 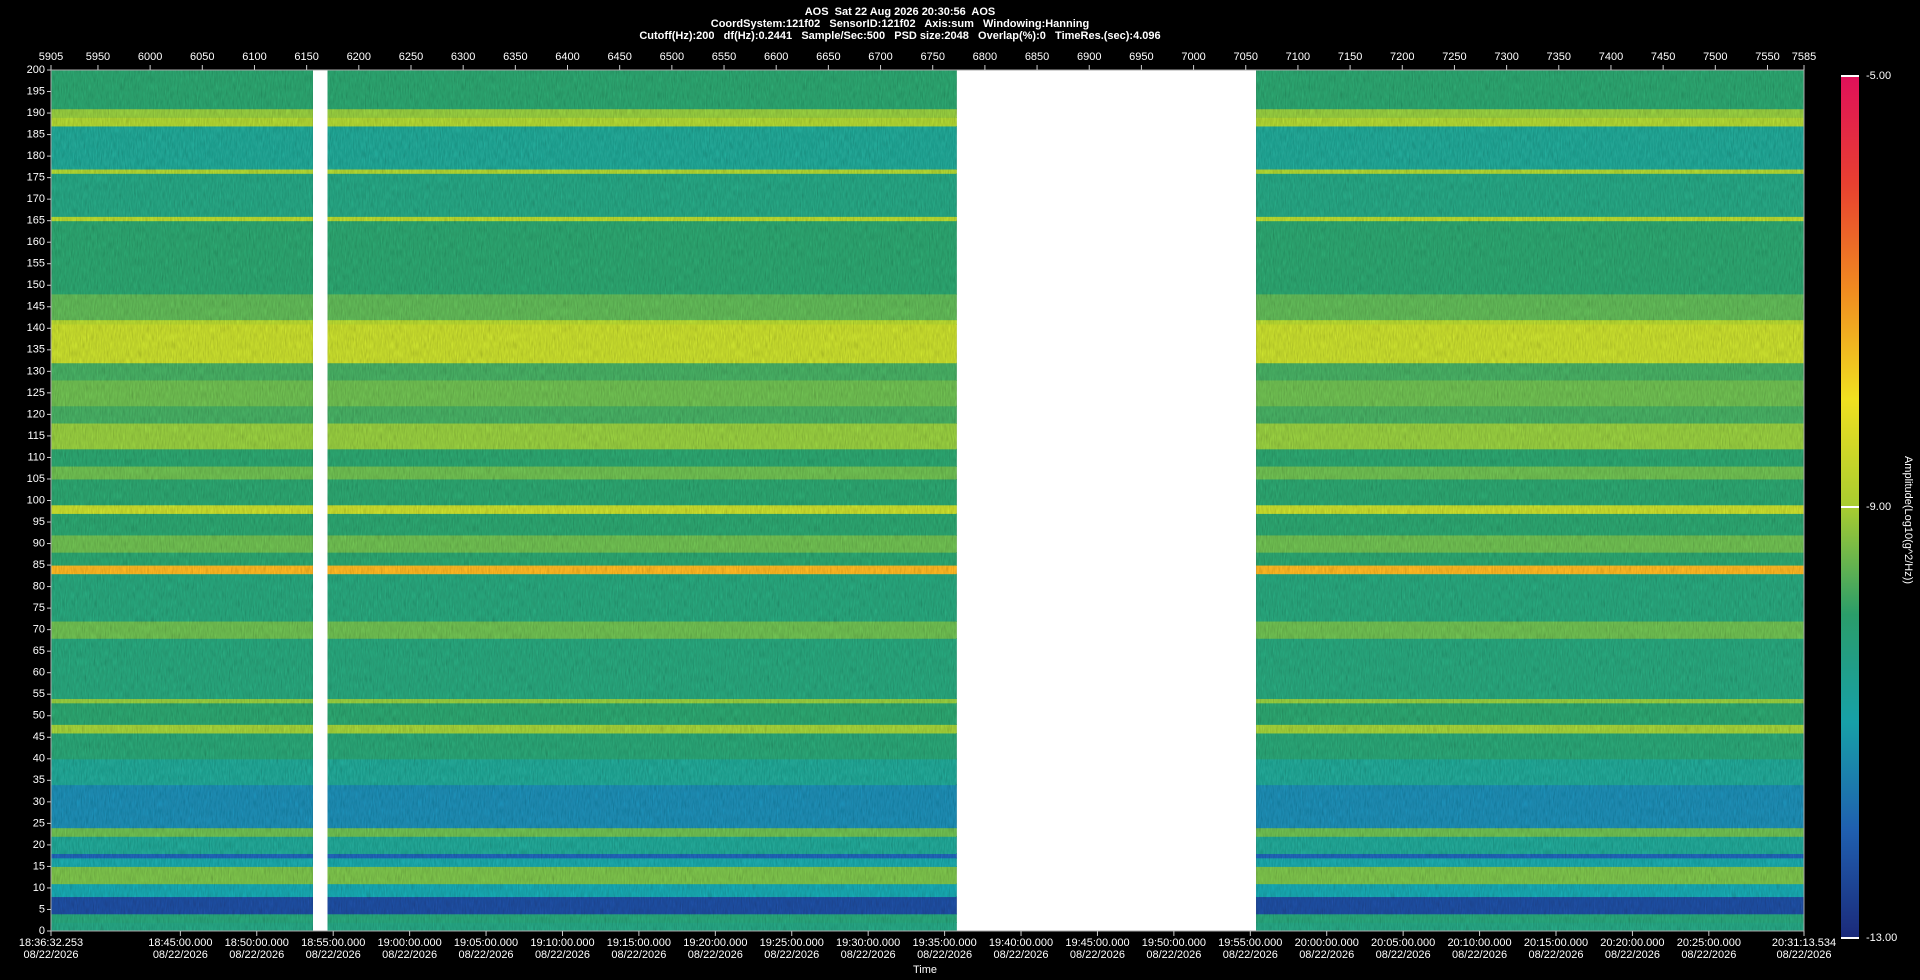 I want to click on x2-tick-label: 6900, so click(x=1089, y=57).